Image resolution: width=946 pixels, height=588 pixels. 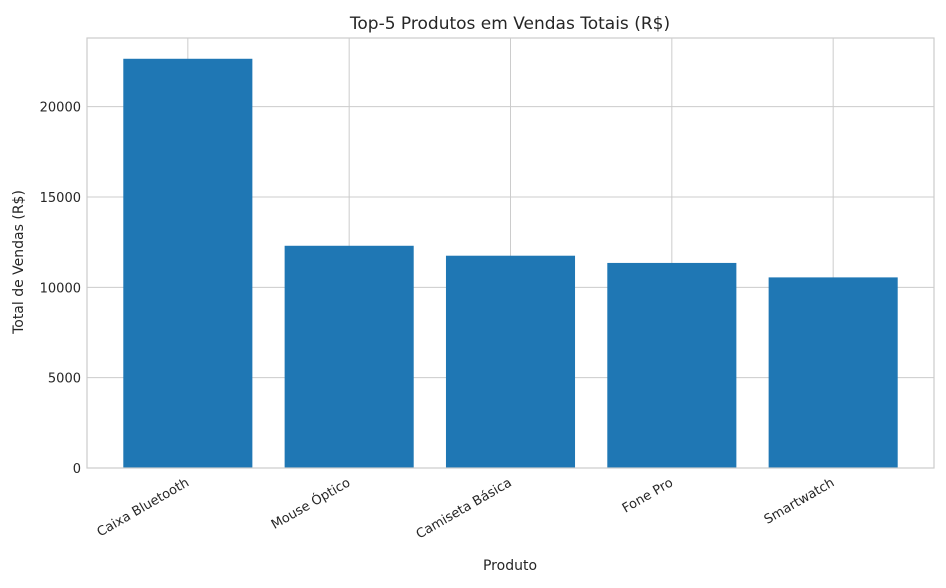 I want to click on x-tick-label: Mouse Óptico, so click(x=310, y=504).